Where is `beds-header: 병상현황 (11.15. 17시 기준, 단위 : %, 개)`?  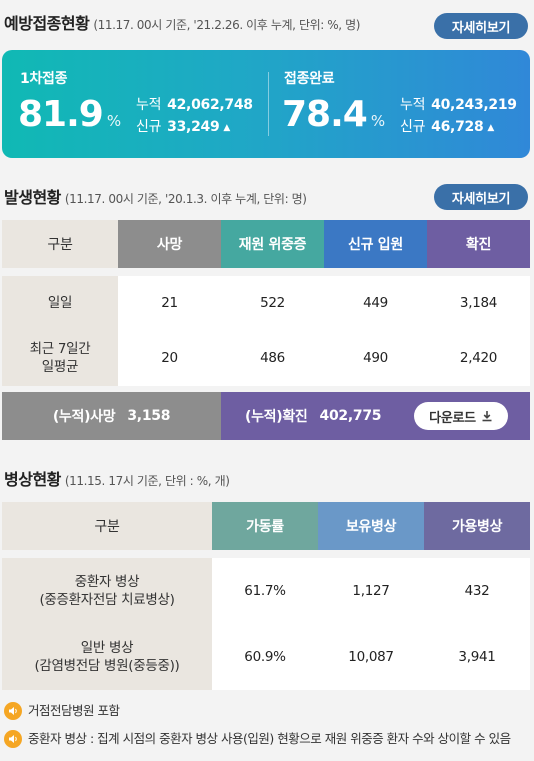 beds-header: 병상현황 (11.15. 17시 기준, 단위 : %, 개) is located at coordinates (117, 478).